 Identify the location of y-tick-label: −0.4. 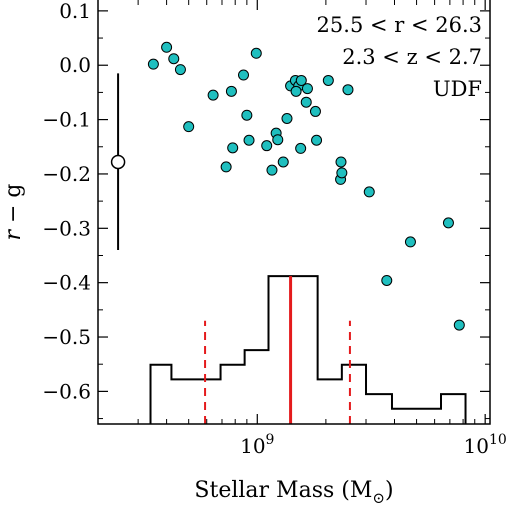
(66, 283).